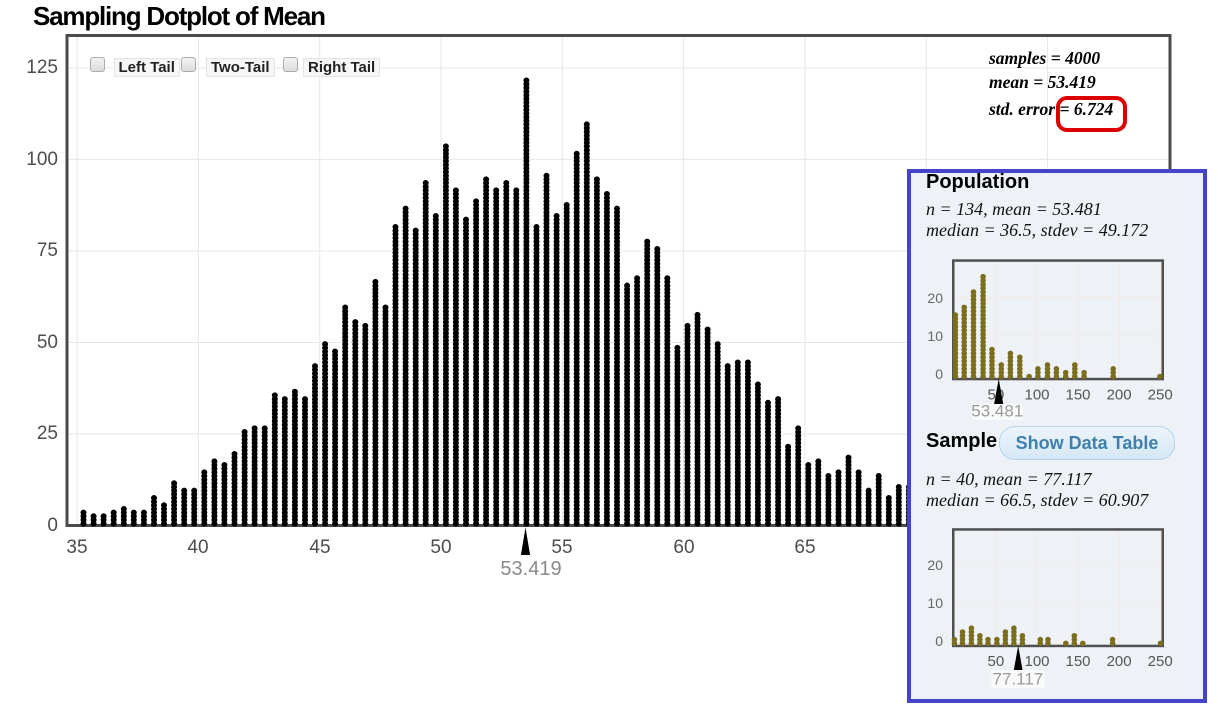  I want to click on svg-text: 77.117, so click(1018, 679).